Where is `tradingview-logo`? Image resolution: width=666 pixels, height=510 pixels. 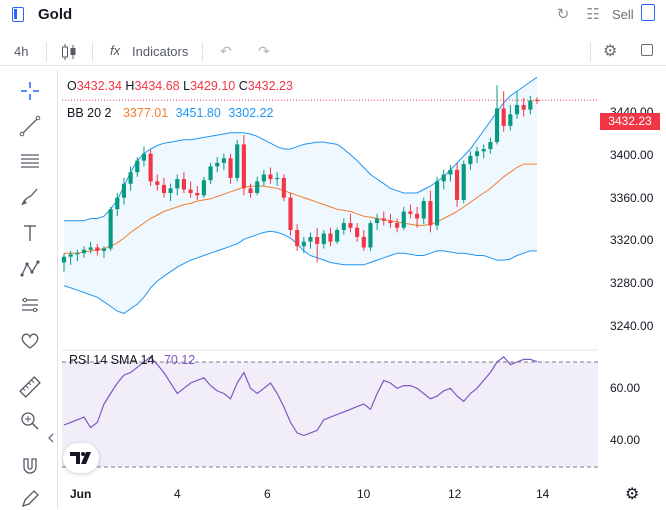 tradingview-logo is located at coordinates (81, 458).